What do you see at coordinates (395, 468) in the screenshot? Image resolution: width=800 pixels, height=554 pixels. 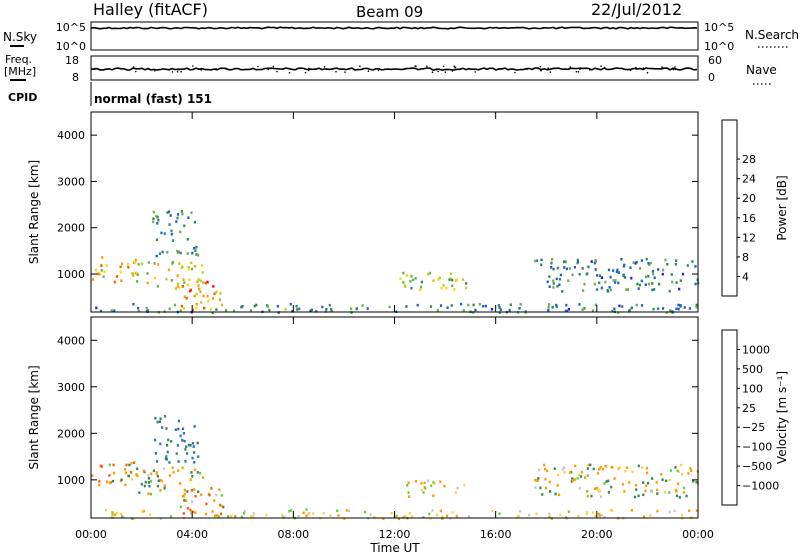 I see `velocity-cells` at bounding box center [395, 468].